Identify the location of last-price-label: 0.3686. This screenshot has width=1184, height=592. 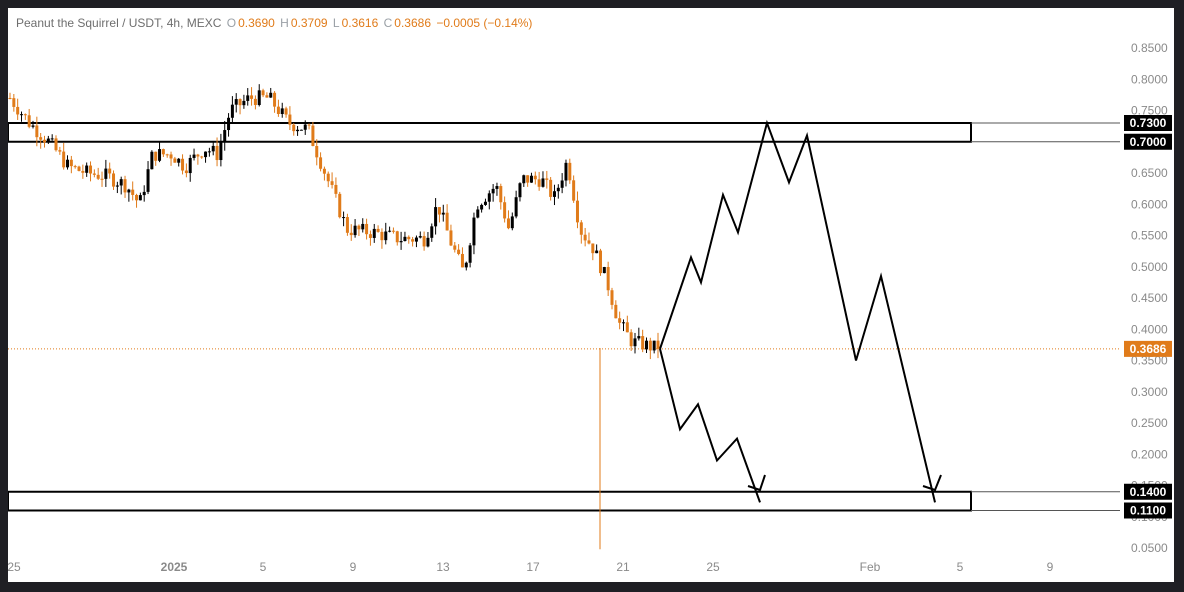
(1148, 349).